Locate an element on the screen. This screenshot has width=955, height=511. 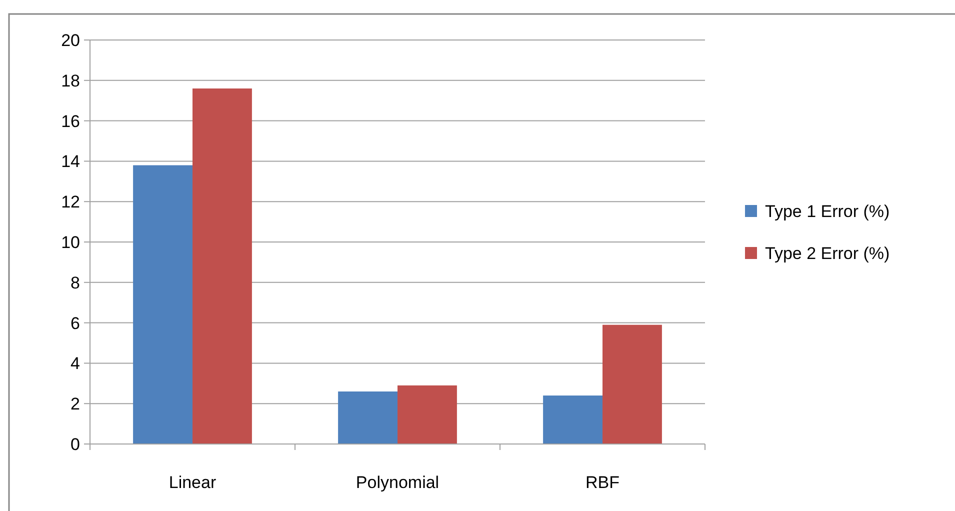
legend-label: Type 1 Error (%) is located at coordinates (827, 211).